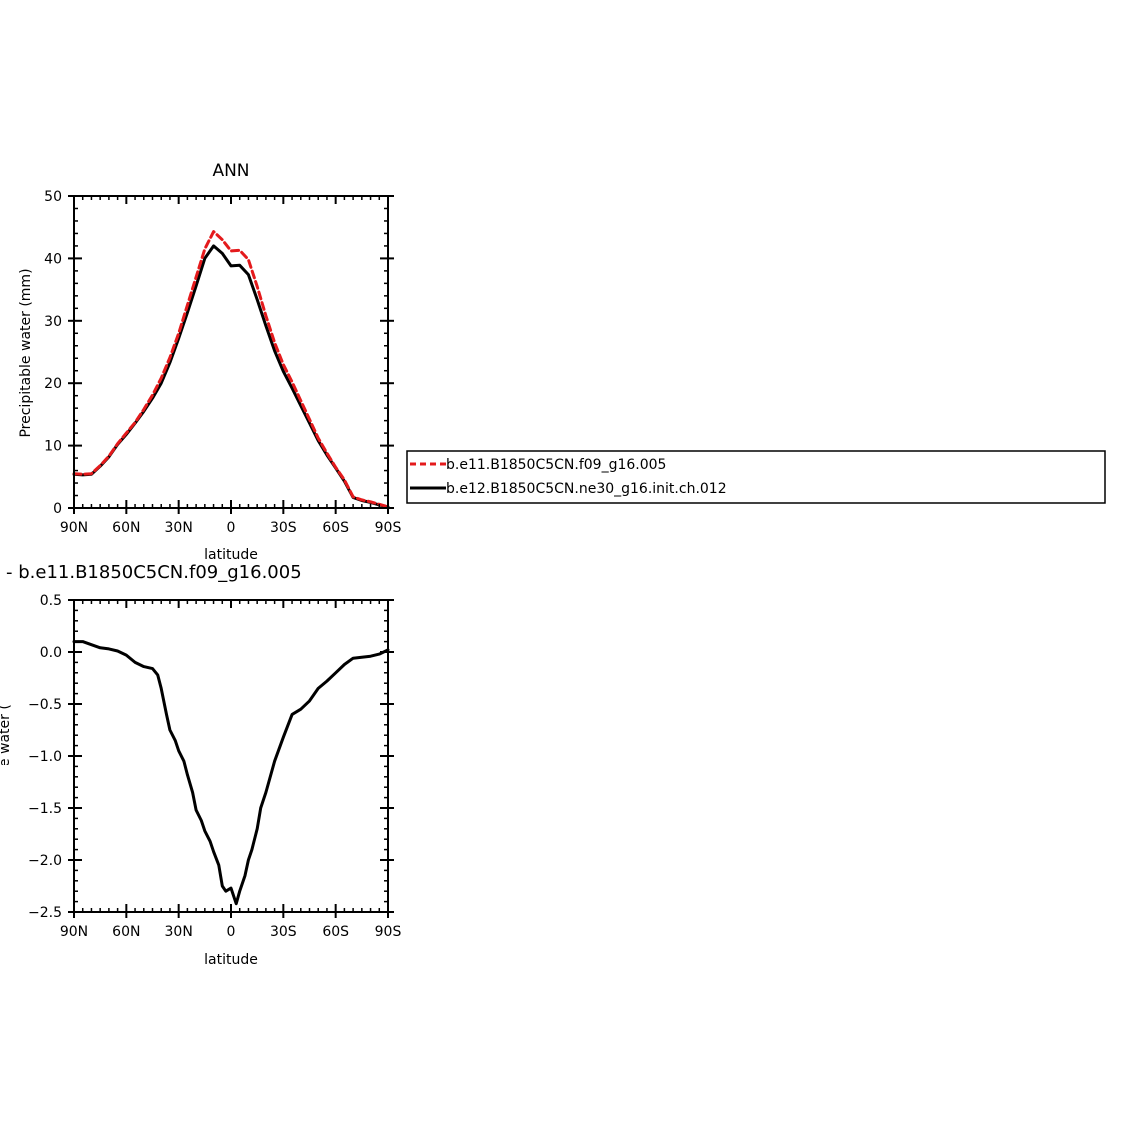  What do you see at coordinates (230, 171) in the screenshot?
I see `top-panel-title: ANN` at bounding box center [230, 171].